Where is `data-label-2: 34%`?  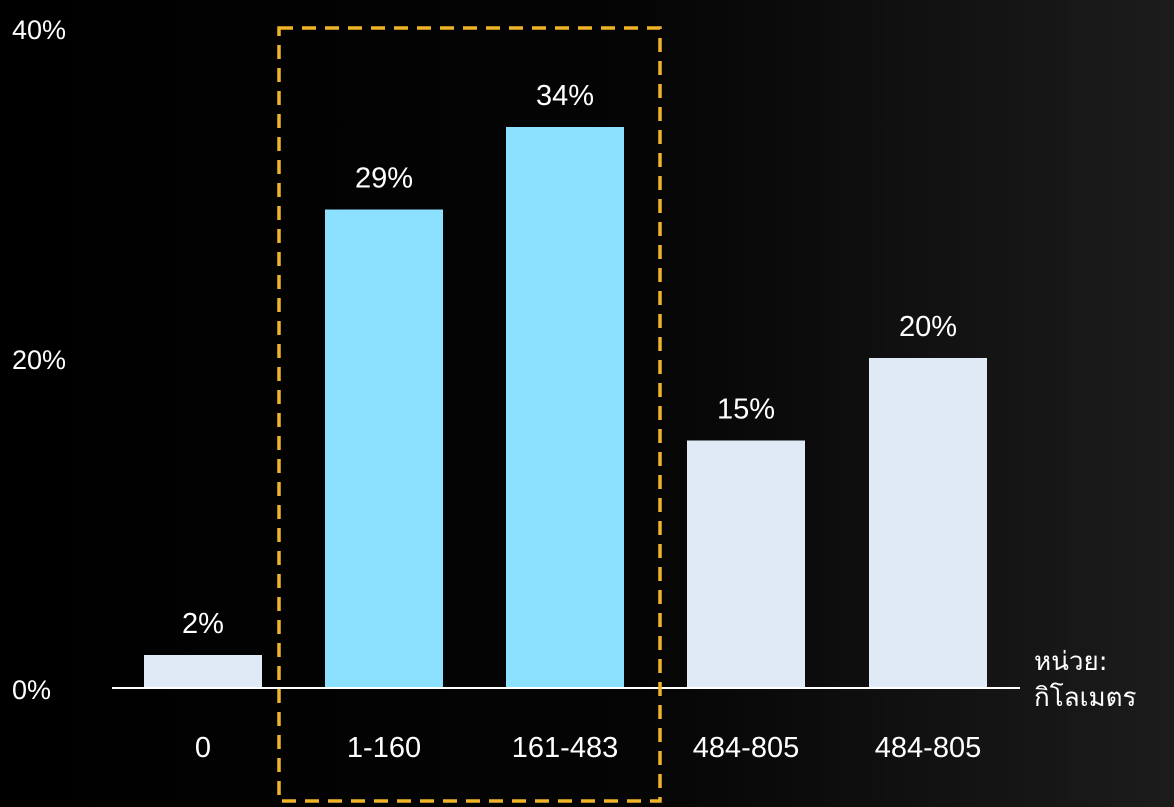 data-label-2: 34% is located at coordinates (565, 96).